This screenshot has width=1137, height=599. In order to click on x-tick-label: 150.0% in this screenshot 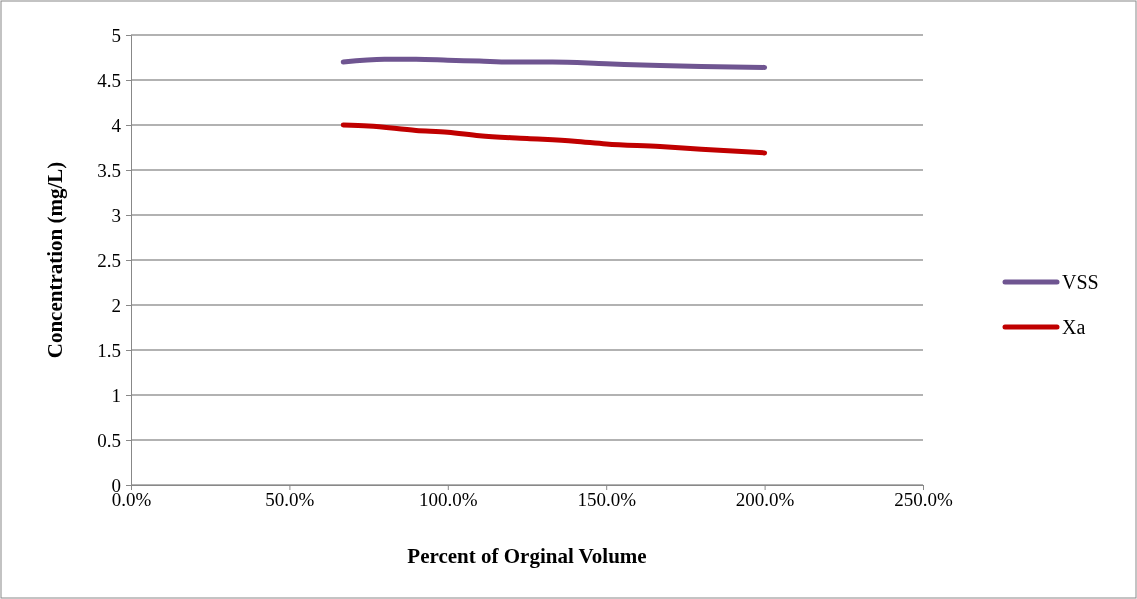, I will do `click(607, 500)`.